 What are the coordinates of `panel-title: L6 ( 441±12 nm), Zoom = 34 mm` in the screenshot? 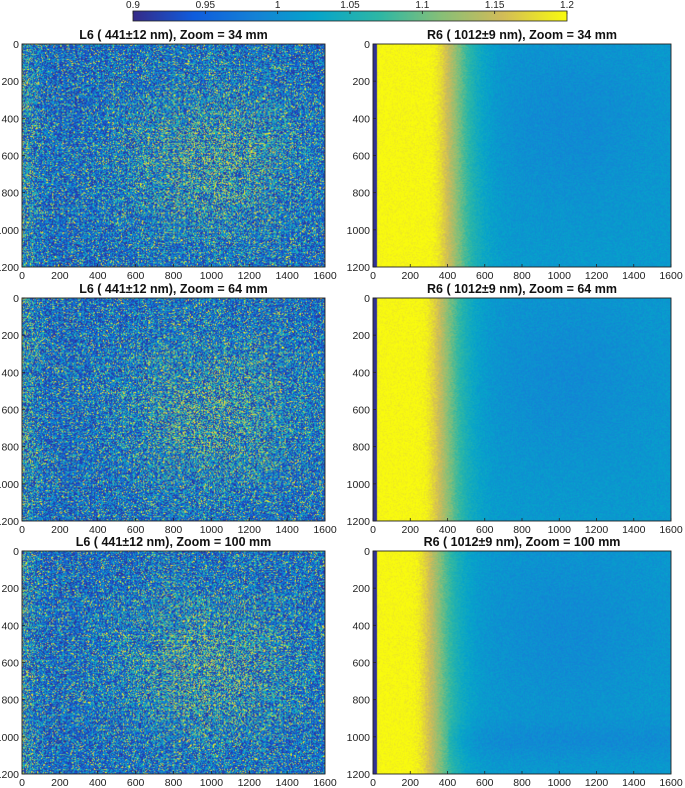 It's located at (173, 35).